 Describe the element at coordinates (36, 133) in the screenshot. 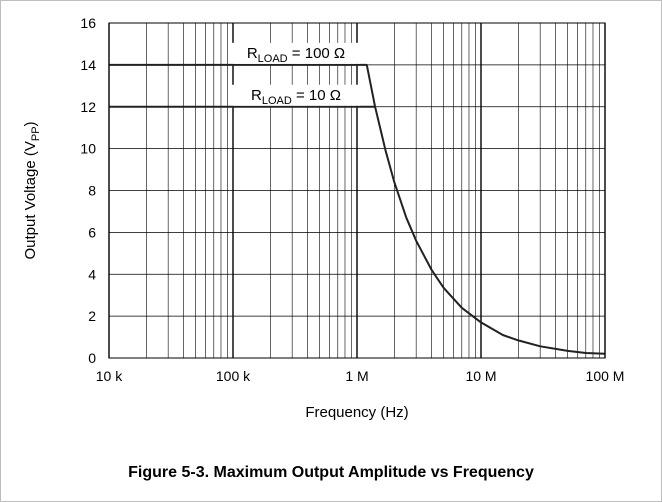

I see `y-axis-label-subscript: PP` at that location.